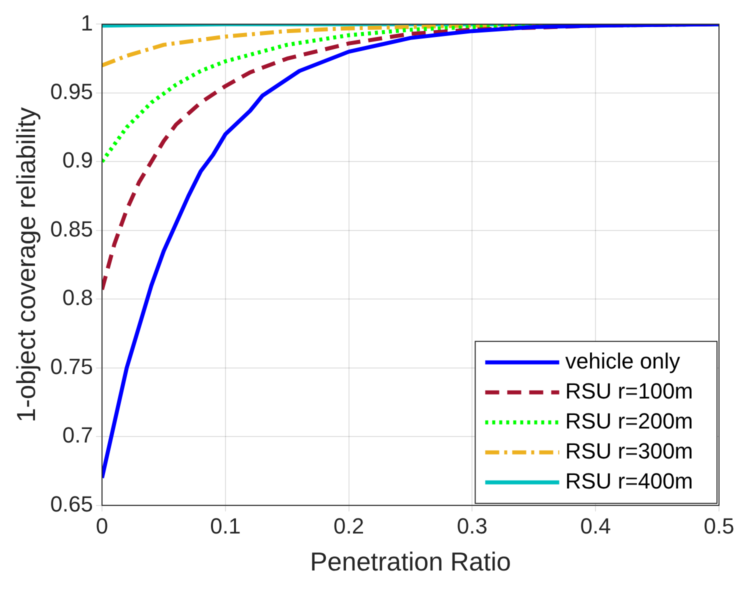 This screenshot has width=747, height=591. I want to click on y-tick-label: 0.9, so click(78, 160).